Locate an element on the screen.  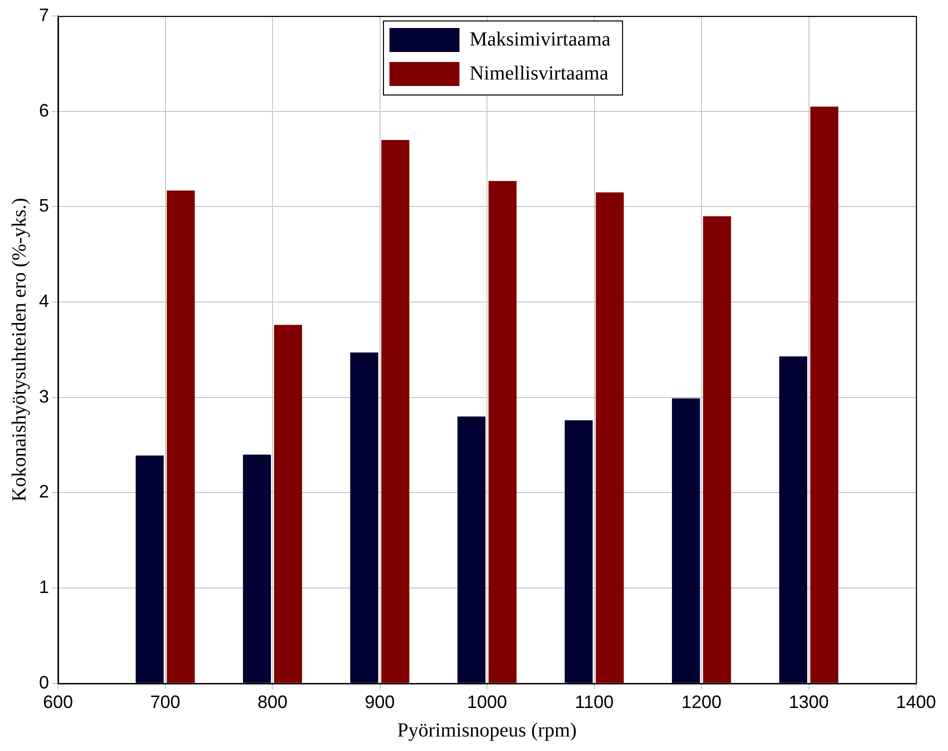
legend-label: Nimellisvirtaama is located at coordinates (538, 73).